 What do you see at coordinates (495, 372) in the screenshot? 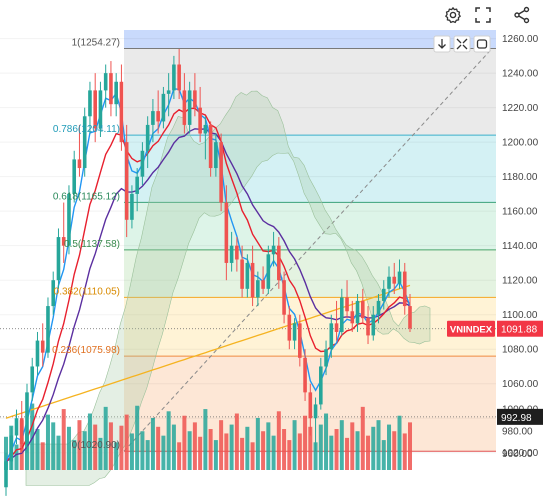
I see `price-badges: VNINDEX 1091.88 992.98` at bounding box center [495, 372].